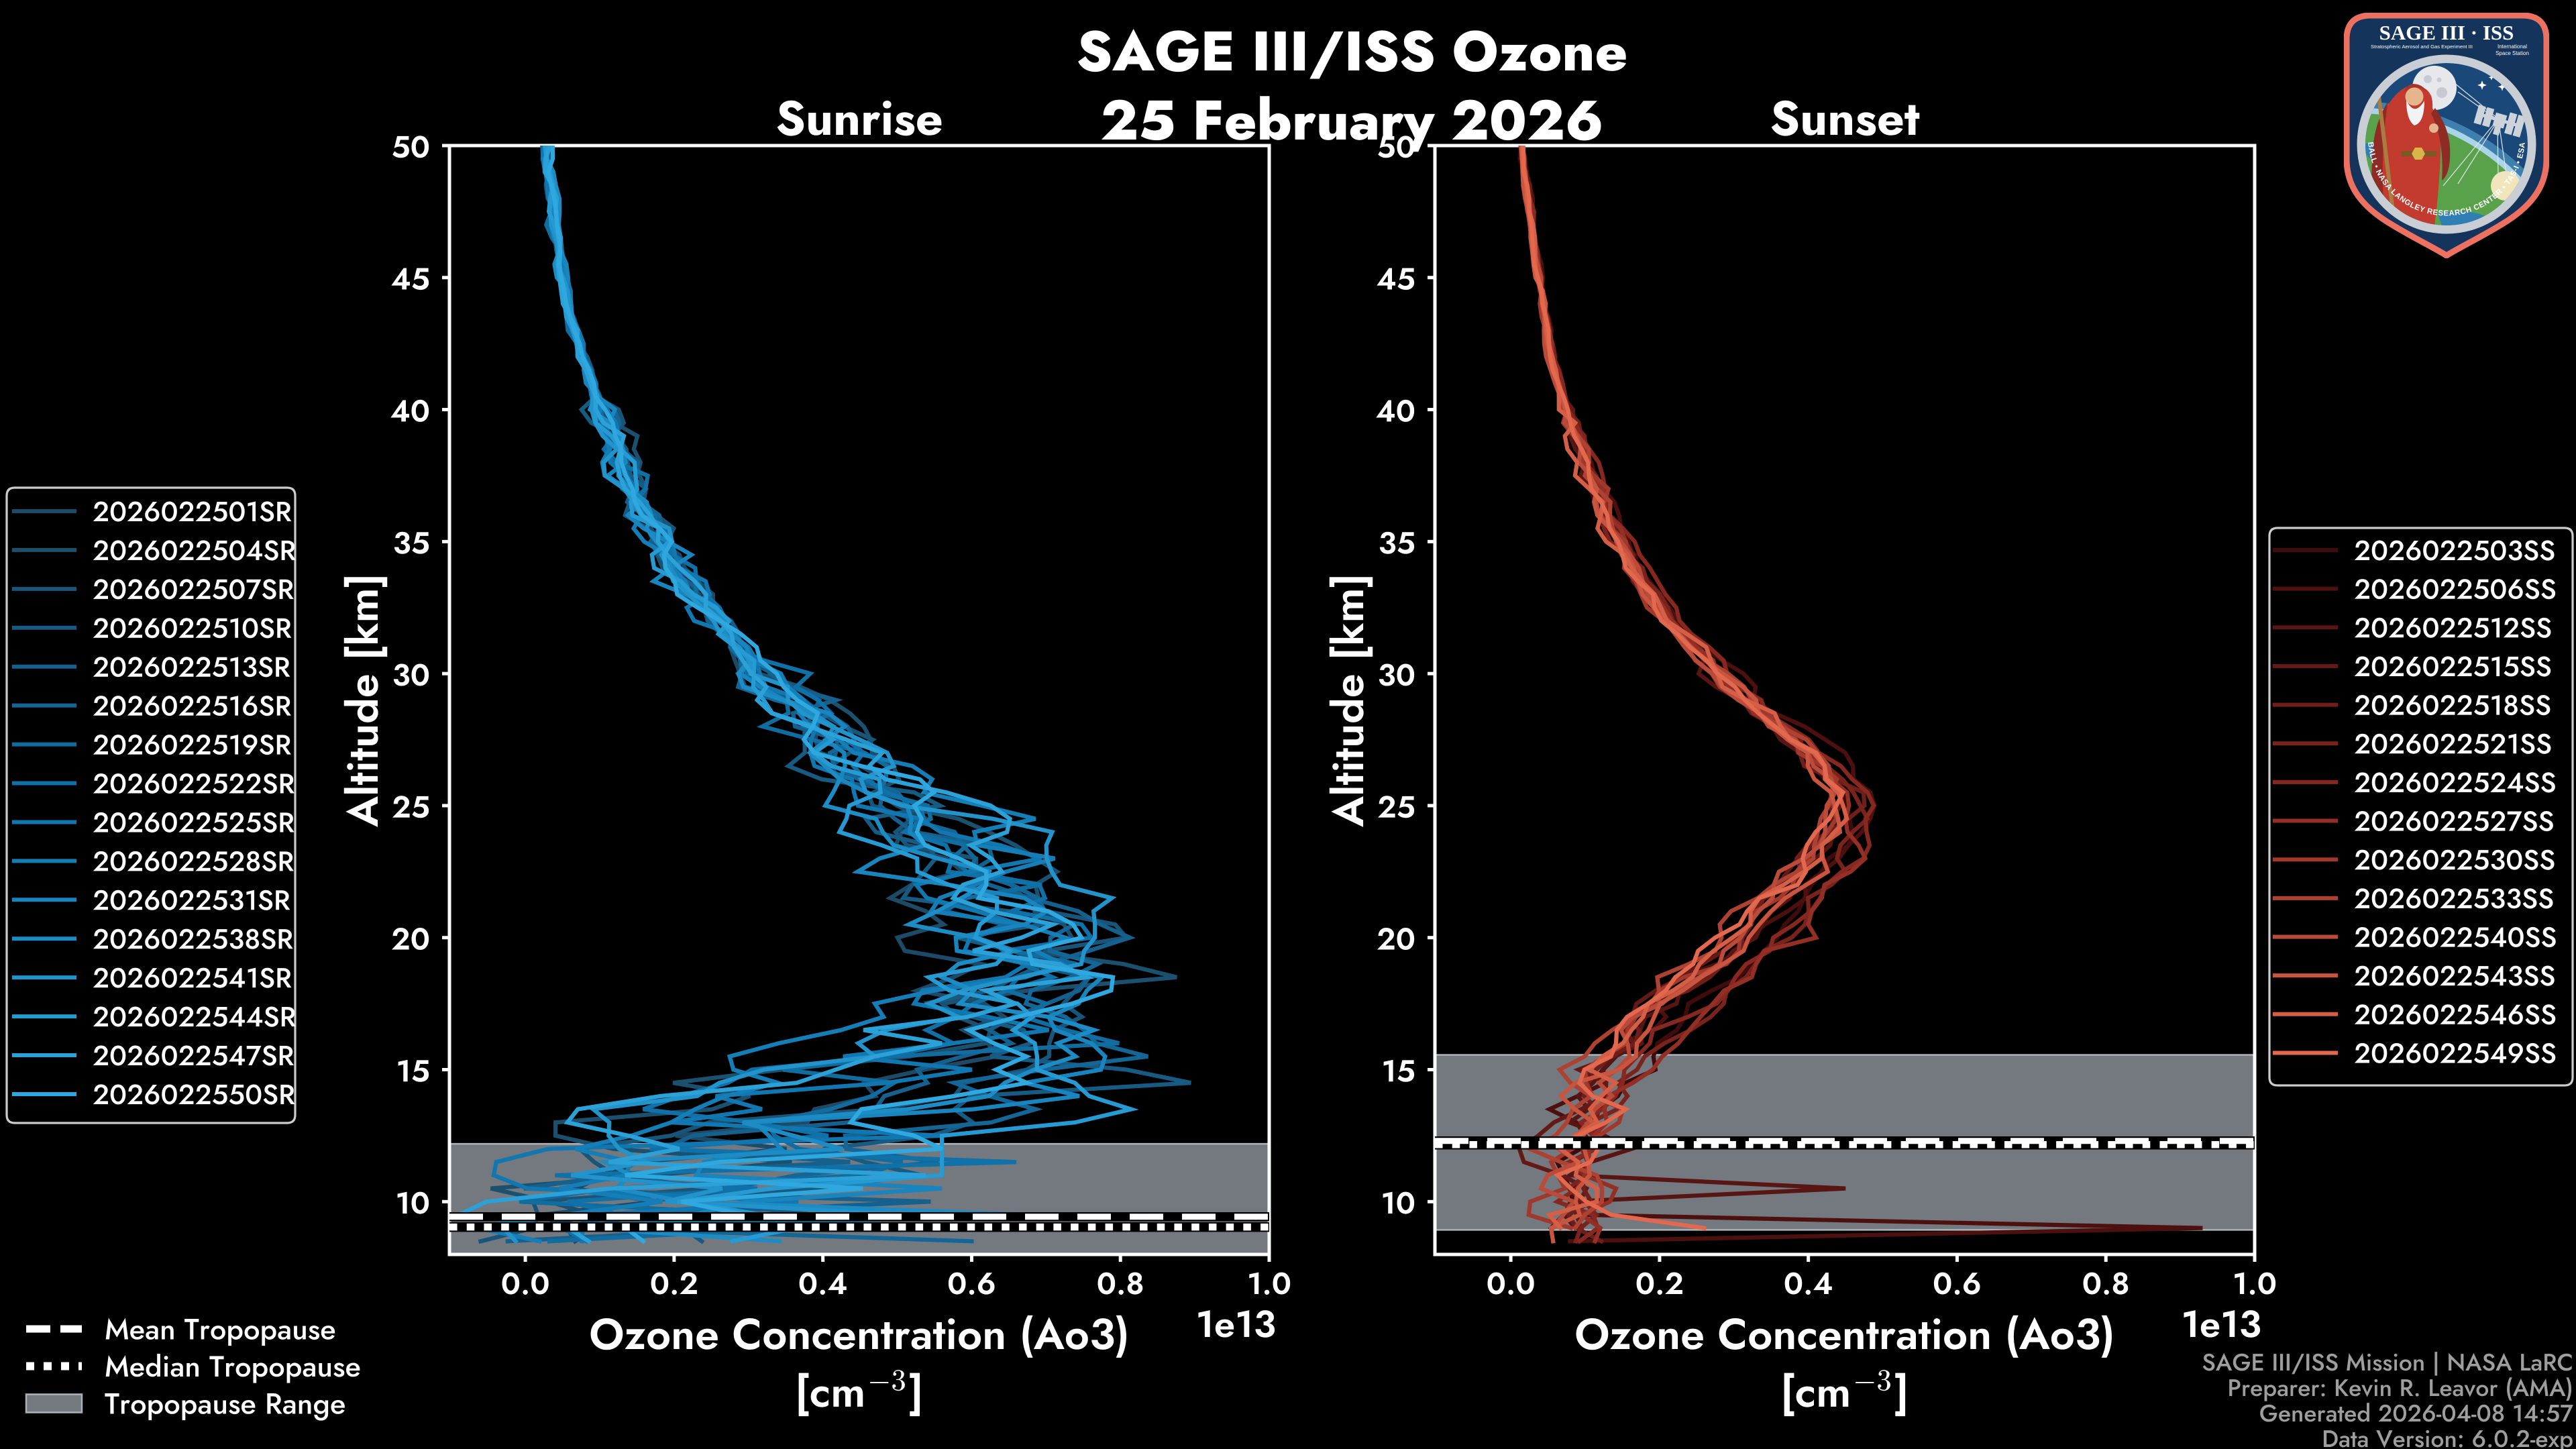 Image resolution: width=2576 pixels, height=1449 pixels. What do you see at coordinates (2512, 47) in the screenshot?
I see `svg-text: International` at bounding box center [2512, 47].